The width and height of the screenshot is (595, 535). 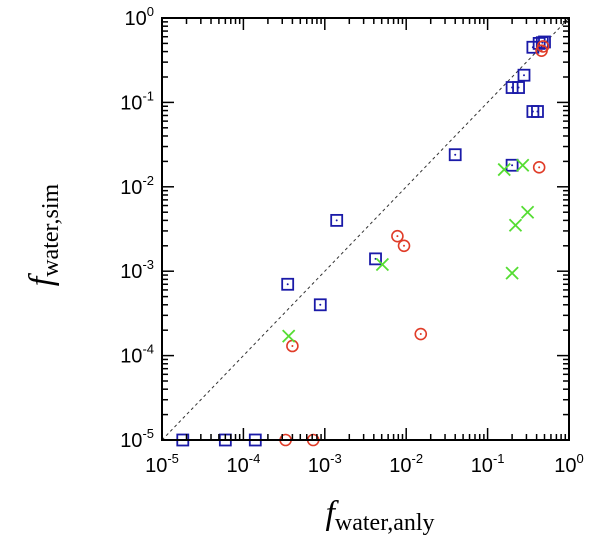 What do you see at coordinates (150, 11) in the screenshot?
I see `y-tick-exponent: 0` at bounding box center [150, 11].